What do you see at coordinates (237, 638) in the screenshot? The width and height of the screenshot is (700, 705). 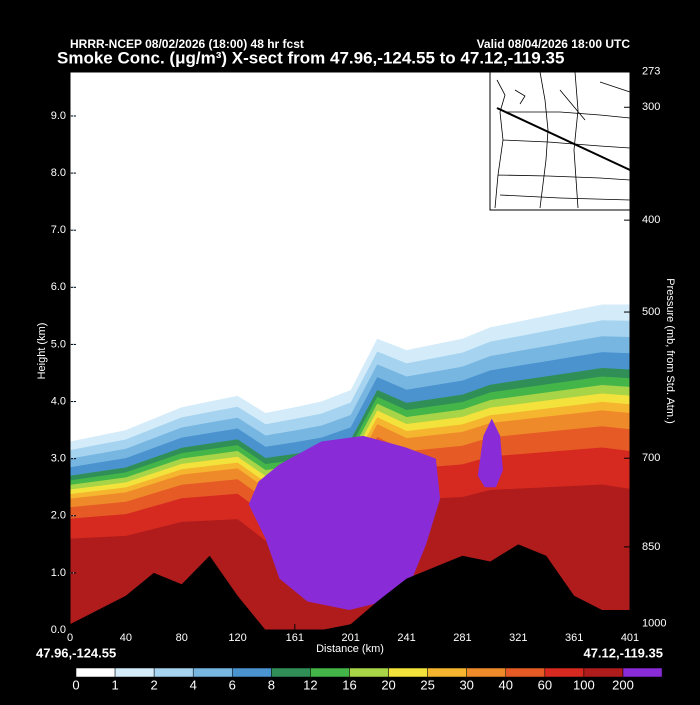 I see `x-tick-label: 120` at bounding box center [237, 638].